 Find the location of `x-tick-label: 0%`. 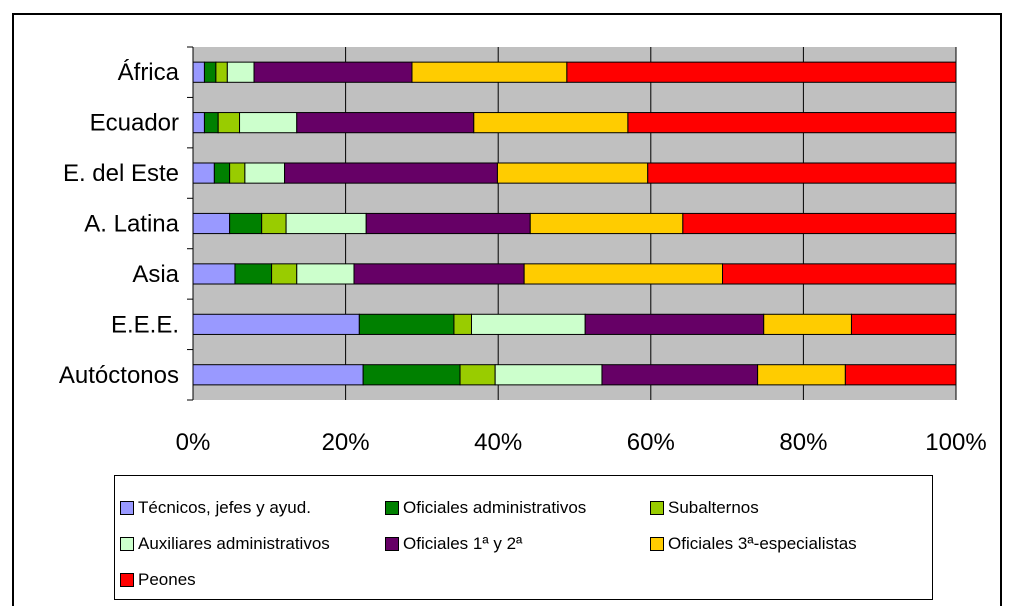

x-tick-label: 0% is located at coordinates (193, 442).